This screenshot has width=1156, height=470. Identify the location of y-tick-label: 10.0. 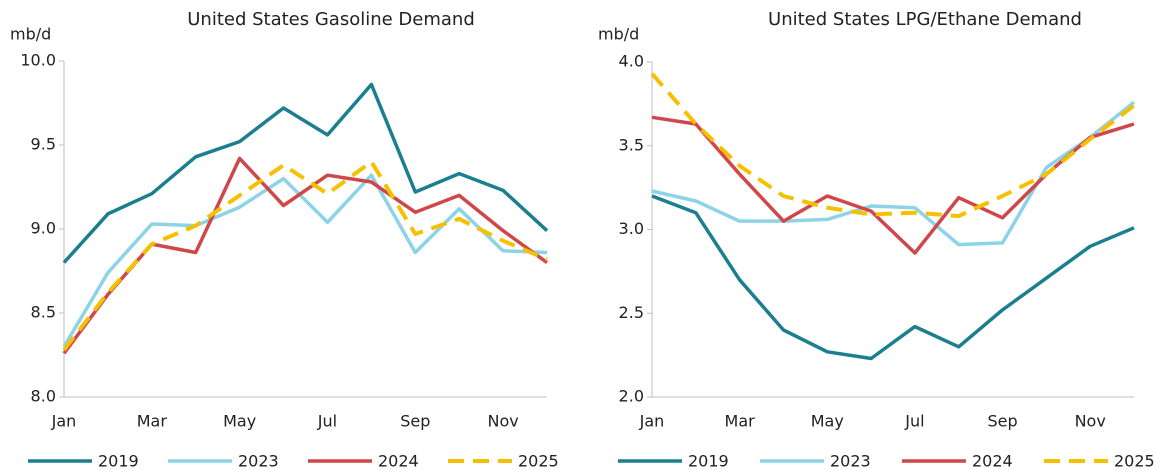
(38, 60).